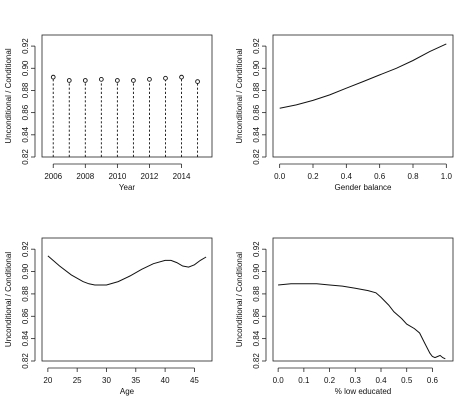  Describe the element at coordinates (413, 176) in the screenshot. I see `x-tick-label: 0.8` at that location.